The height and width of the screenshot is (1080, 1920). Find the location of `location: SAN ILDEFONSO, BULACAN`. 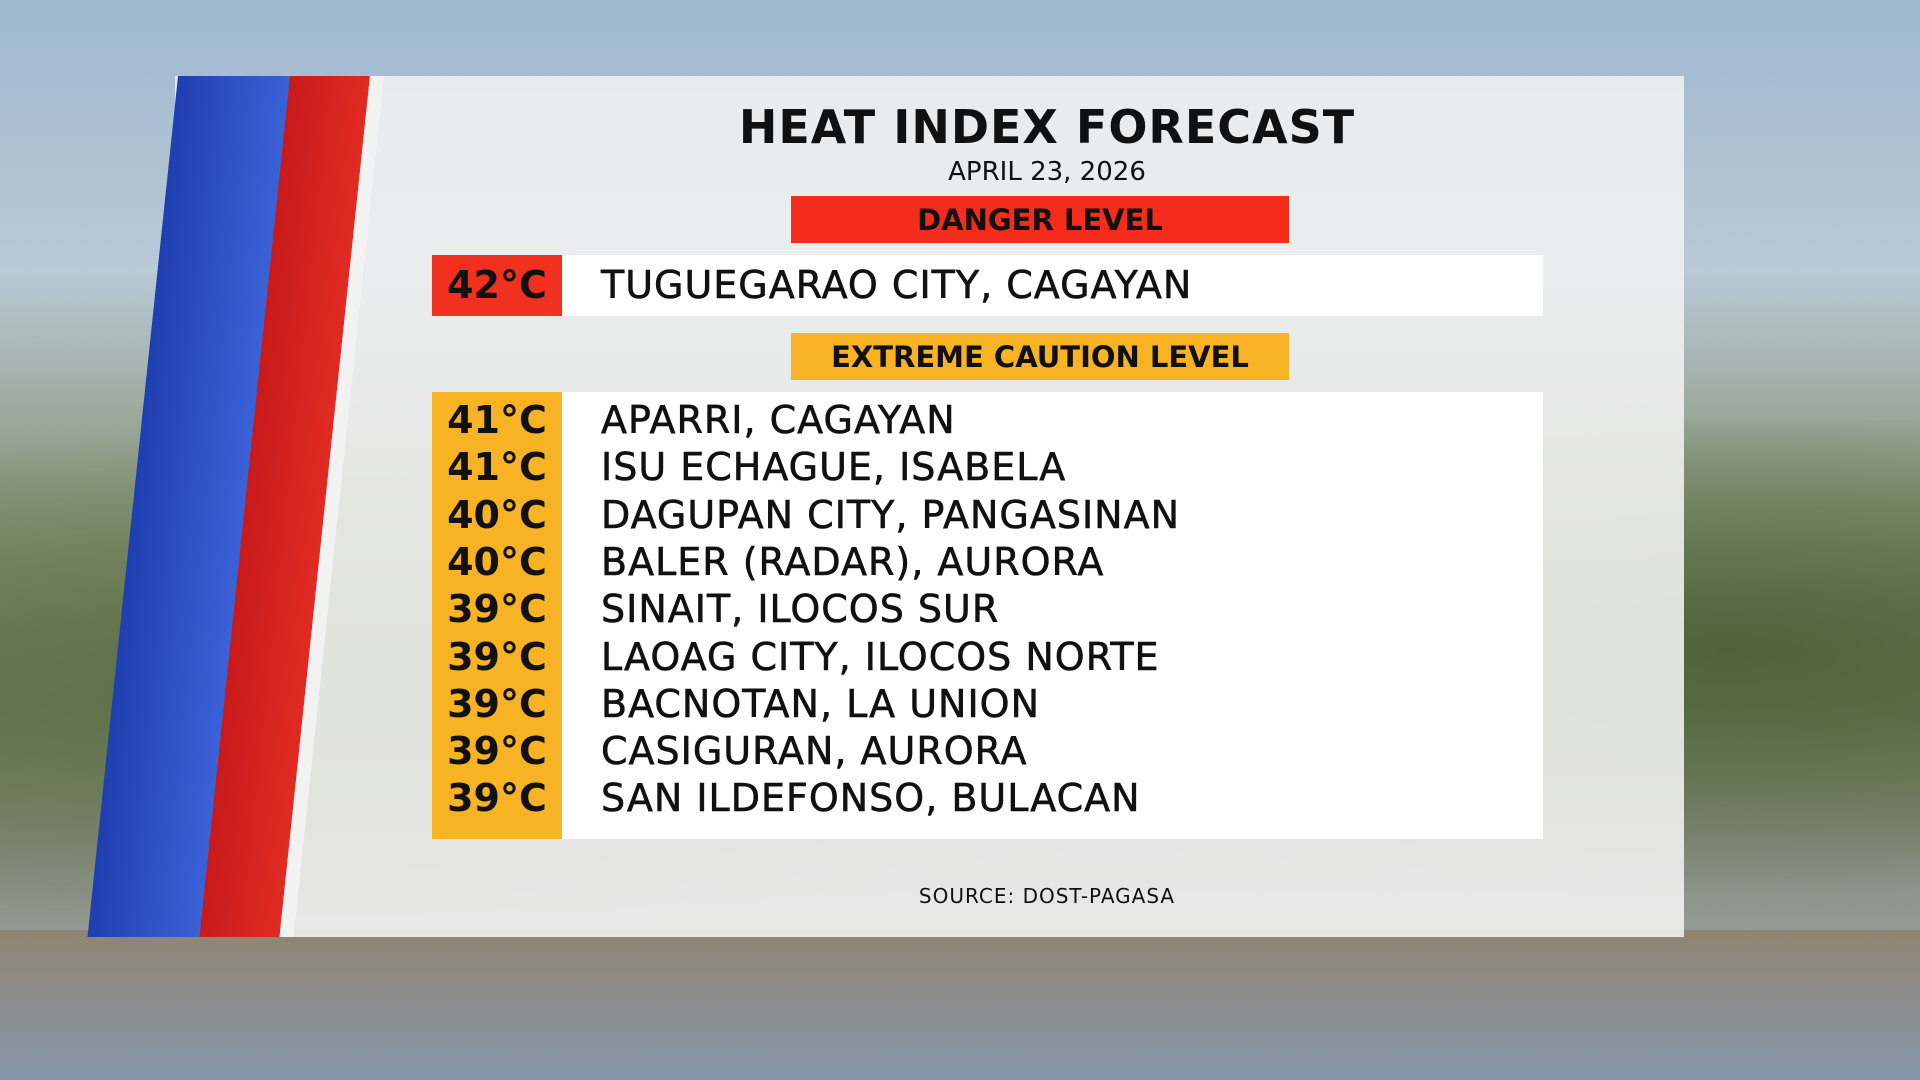

location: SAN ILDEFONSO, BULACAN is located at coordinates (871, 798).